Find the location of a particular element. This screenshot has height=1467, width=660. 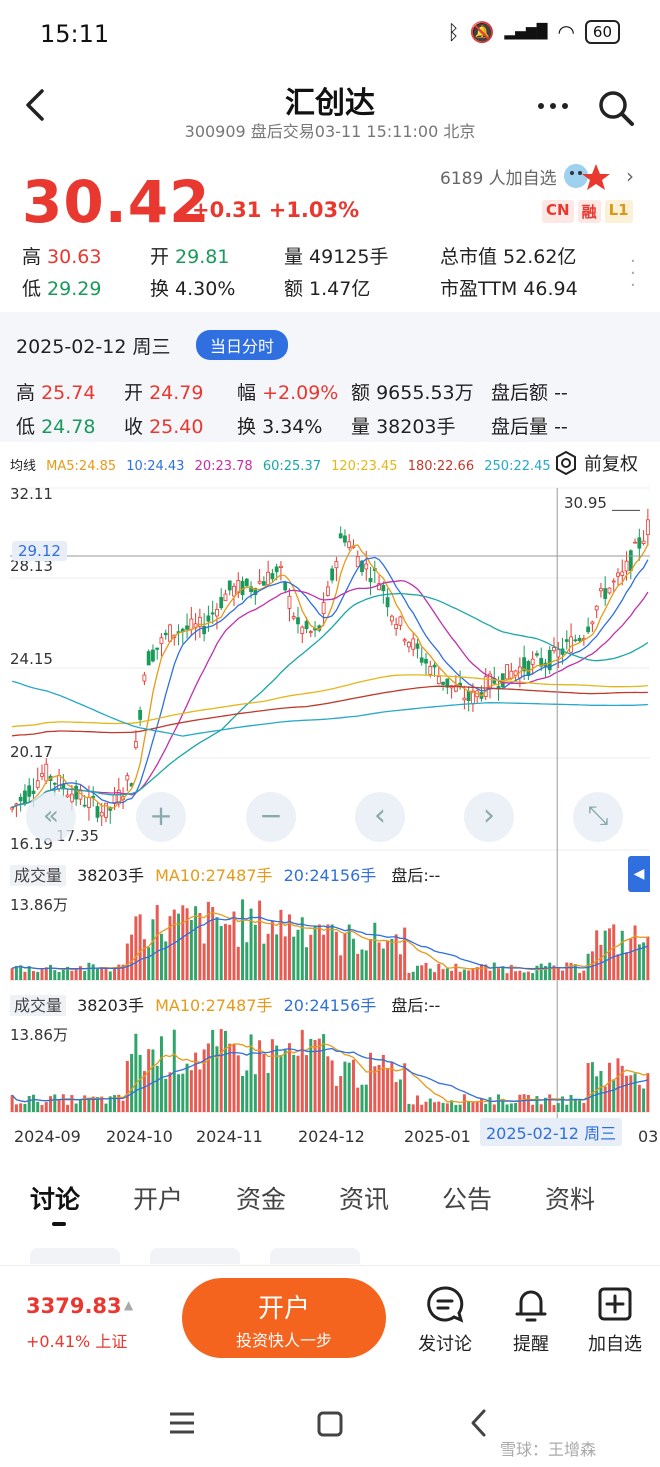

stats-more-icon: · · · is located at coordinates (633, 273).